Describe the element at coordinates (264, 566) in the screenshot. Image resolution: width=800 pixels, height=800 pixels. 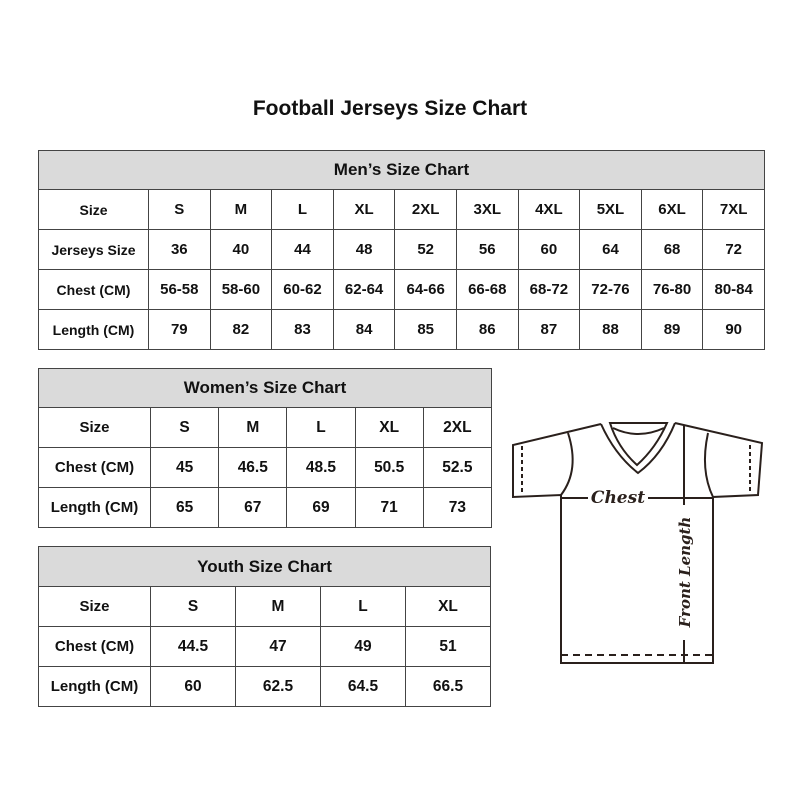
I see `youth-table-title: Youth Size Chart` at that location.